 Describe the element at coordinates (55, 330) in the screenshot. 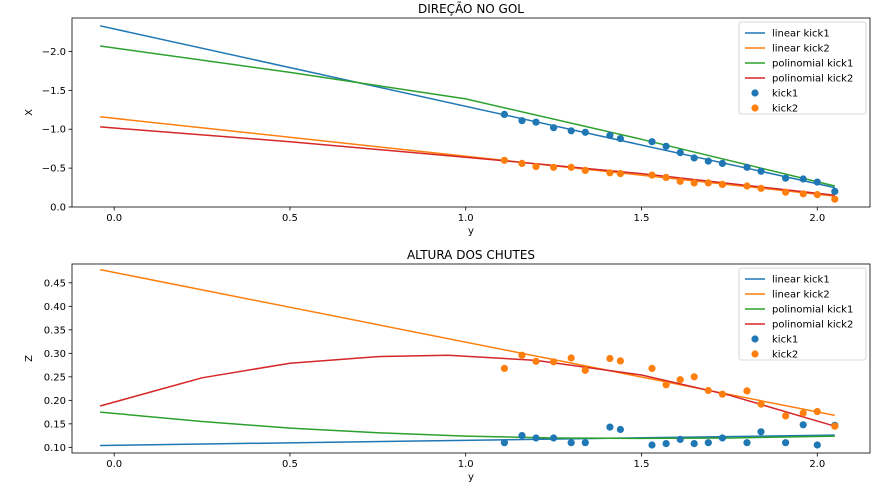

I see `y-tick-label: 0.35` at that location.